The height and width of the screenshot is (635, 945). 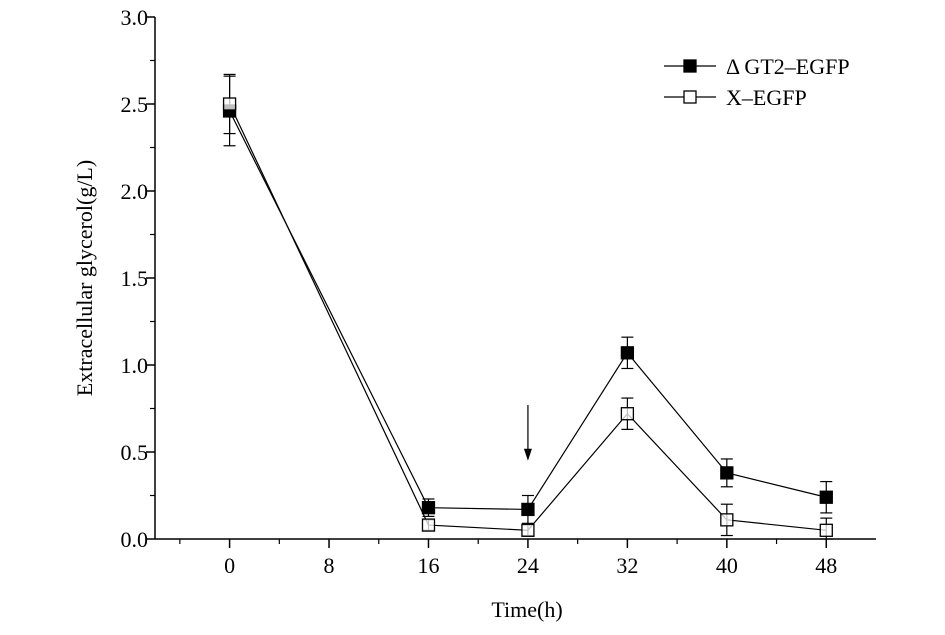 What do you see at coordinates (135, 365) in the screenshot?
I see `y-tick-label: 1.0` at bounding box center [135, 365].